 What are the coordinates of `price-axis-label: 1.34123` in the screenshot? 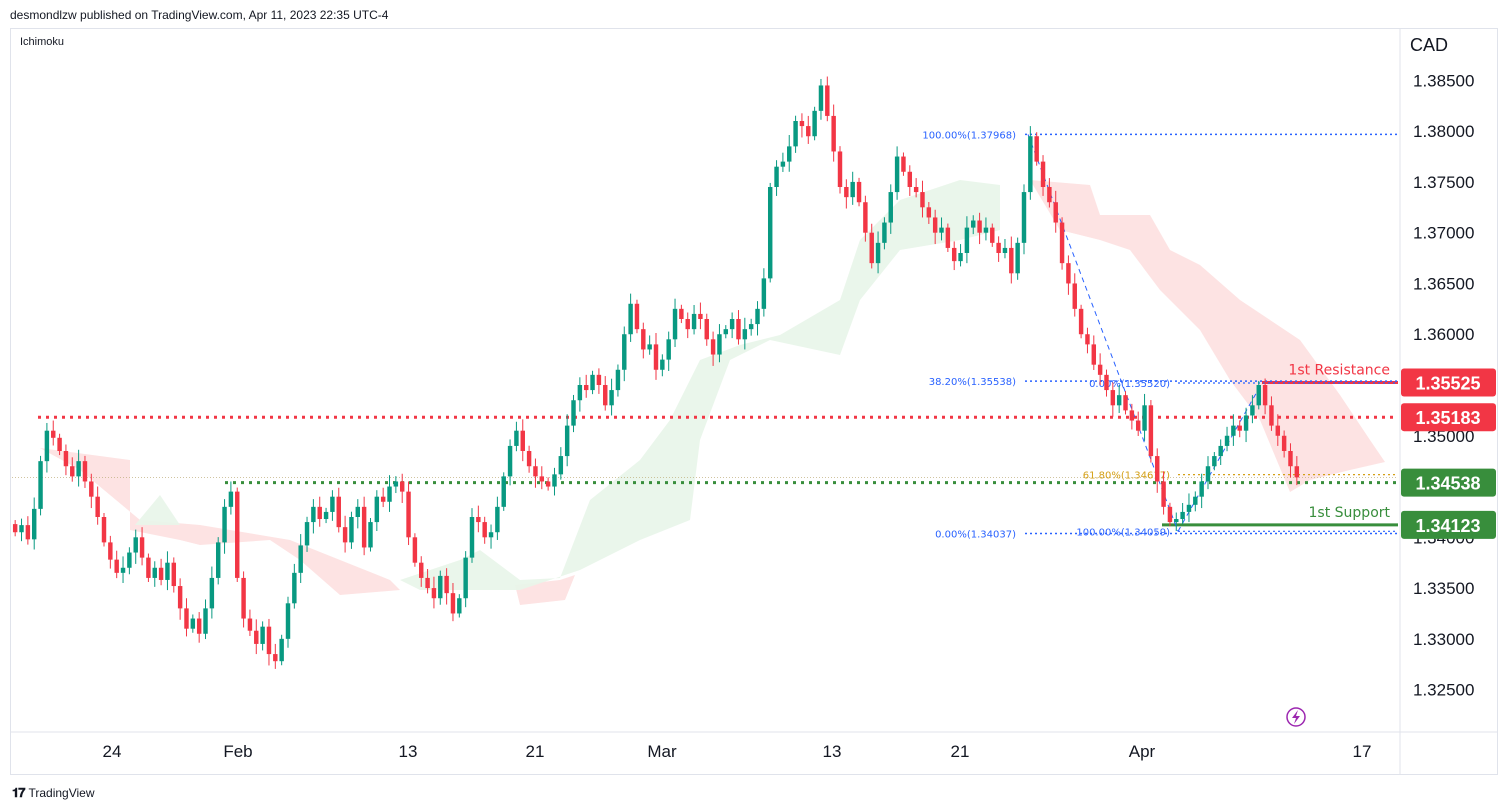 It's located at (1448, 524).